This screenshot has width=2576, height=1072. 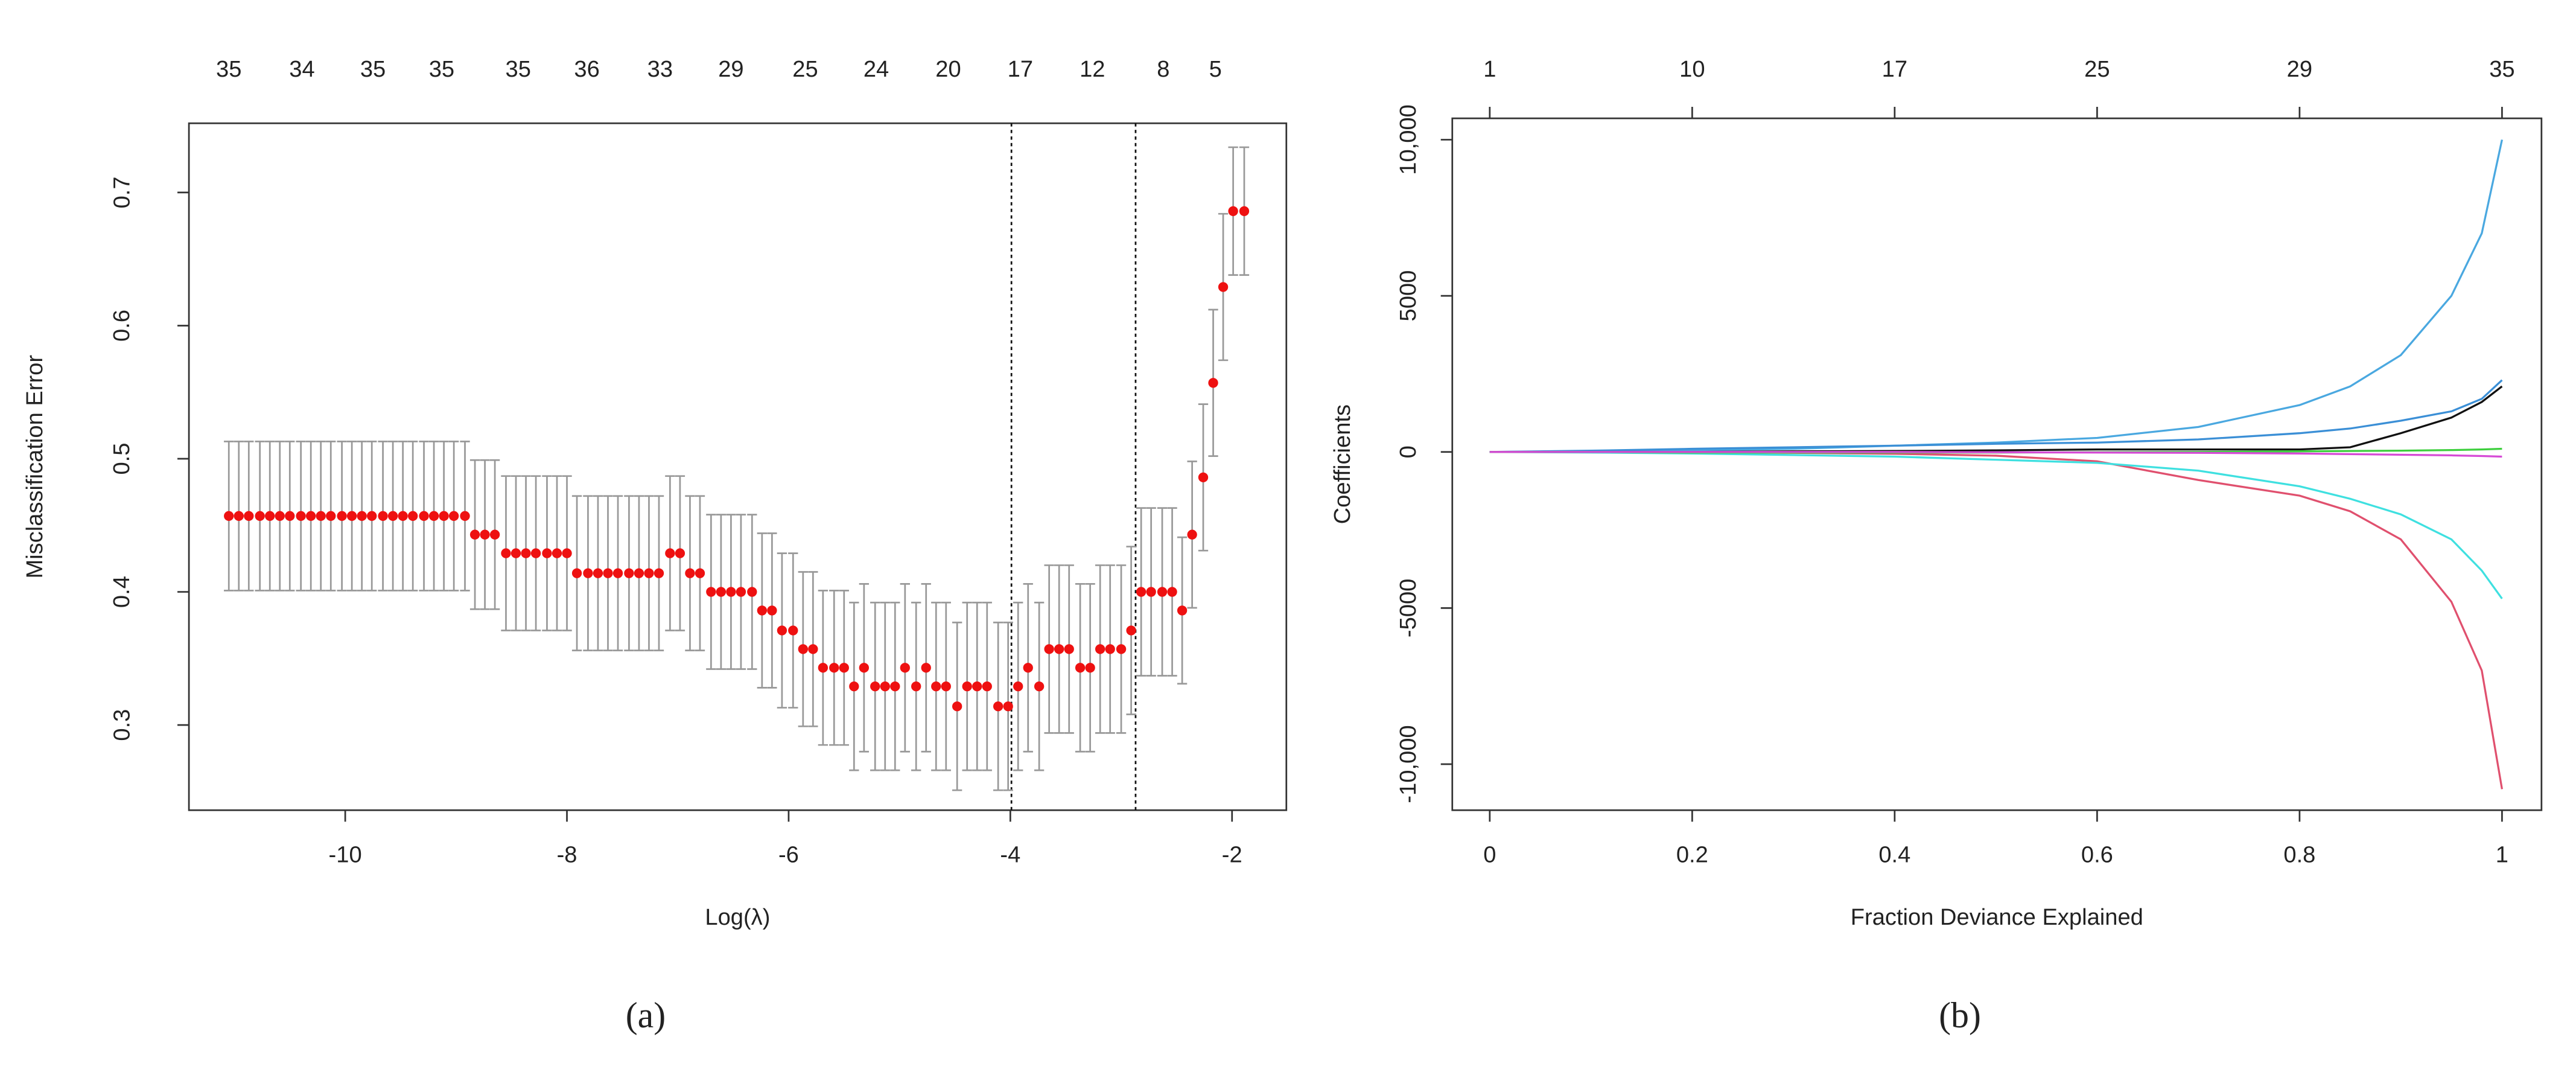 What do you see at coordinates (738, 917) in the screenshot?
I see `x-axis-label: Log(λ)` at bounding box center [738, 917].